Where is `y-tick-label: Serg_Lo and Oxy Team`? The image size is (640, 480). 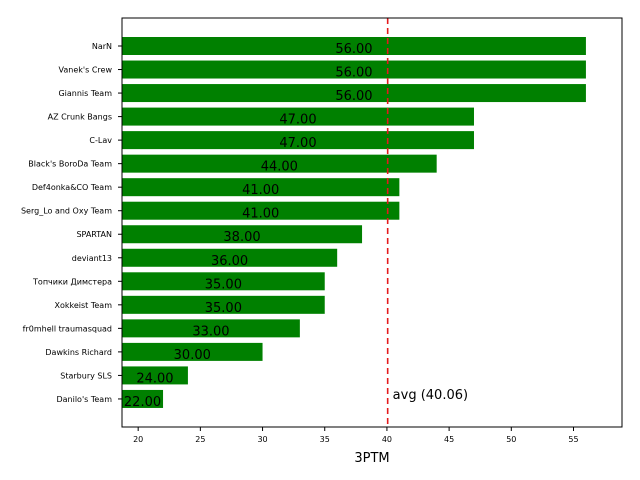
y-tick-label: Serg_Lo and Oxy Team is located at coordinates (66, 211).